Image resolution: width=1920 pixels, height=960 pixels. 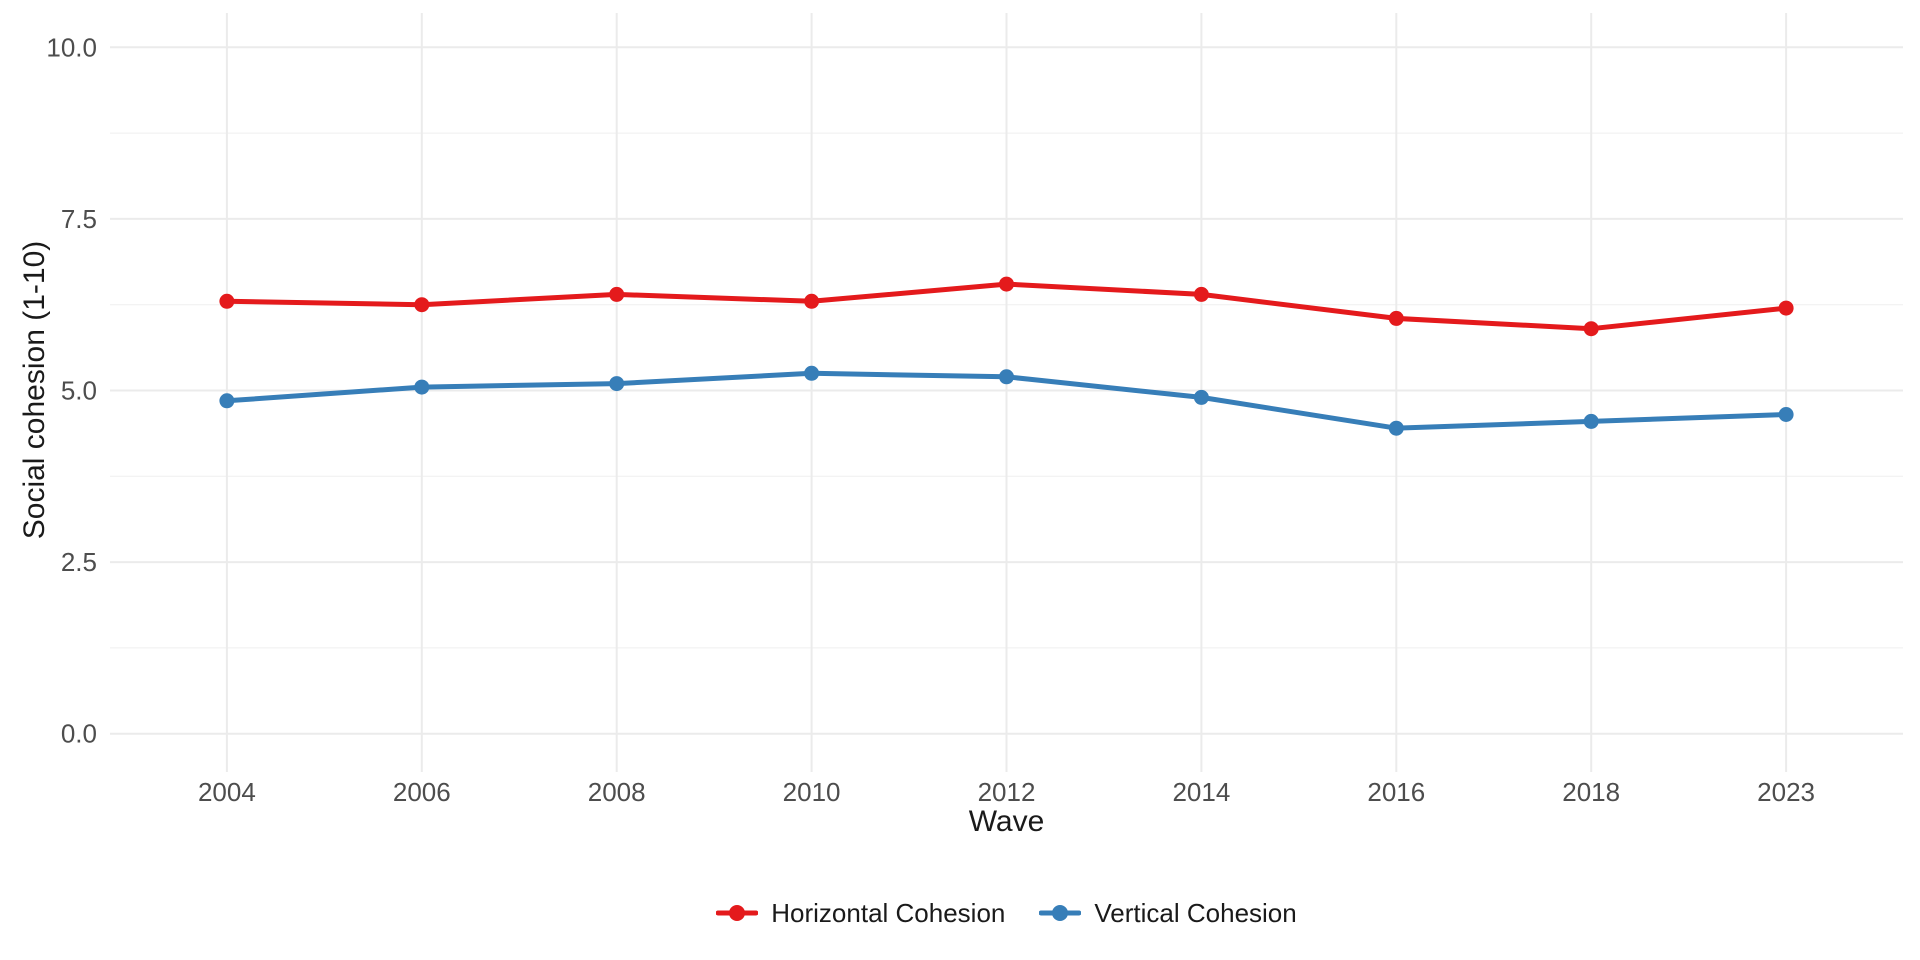 I want to click on x-tick-label: 2018, so click(x=1591, y=792).